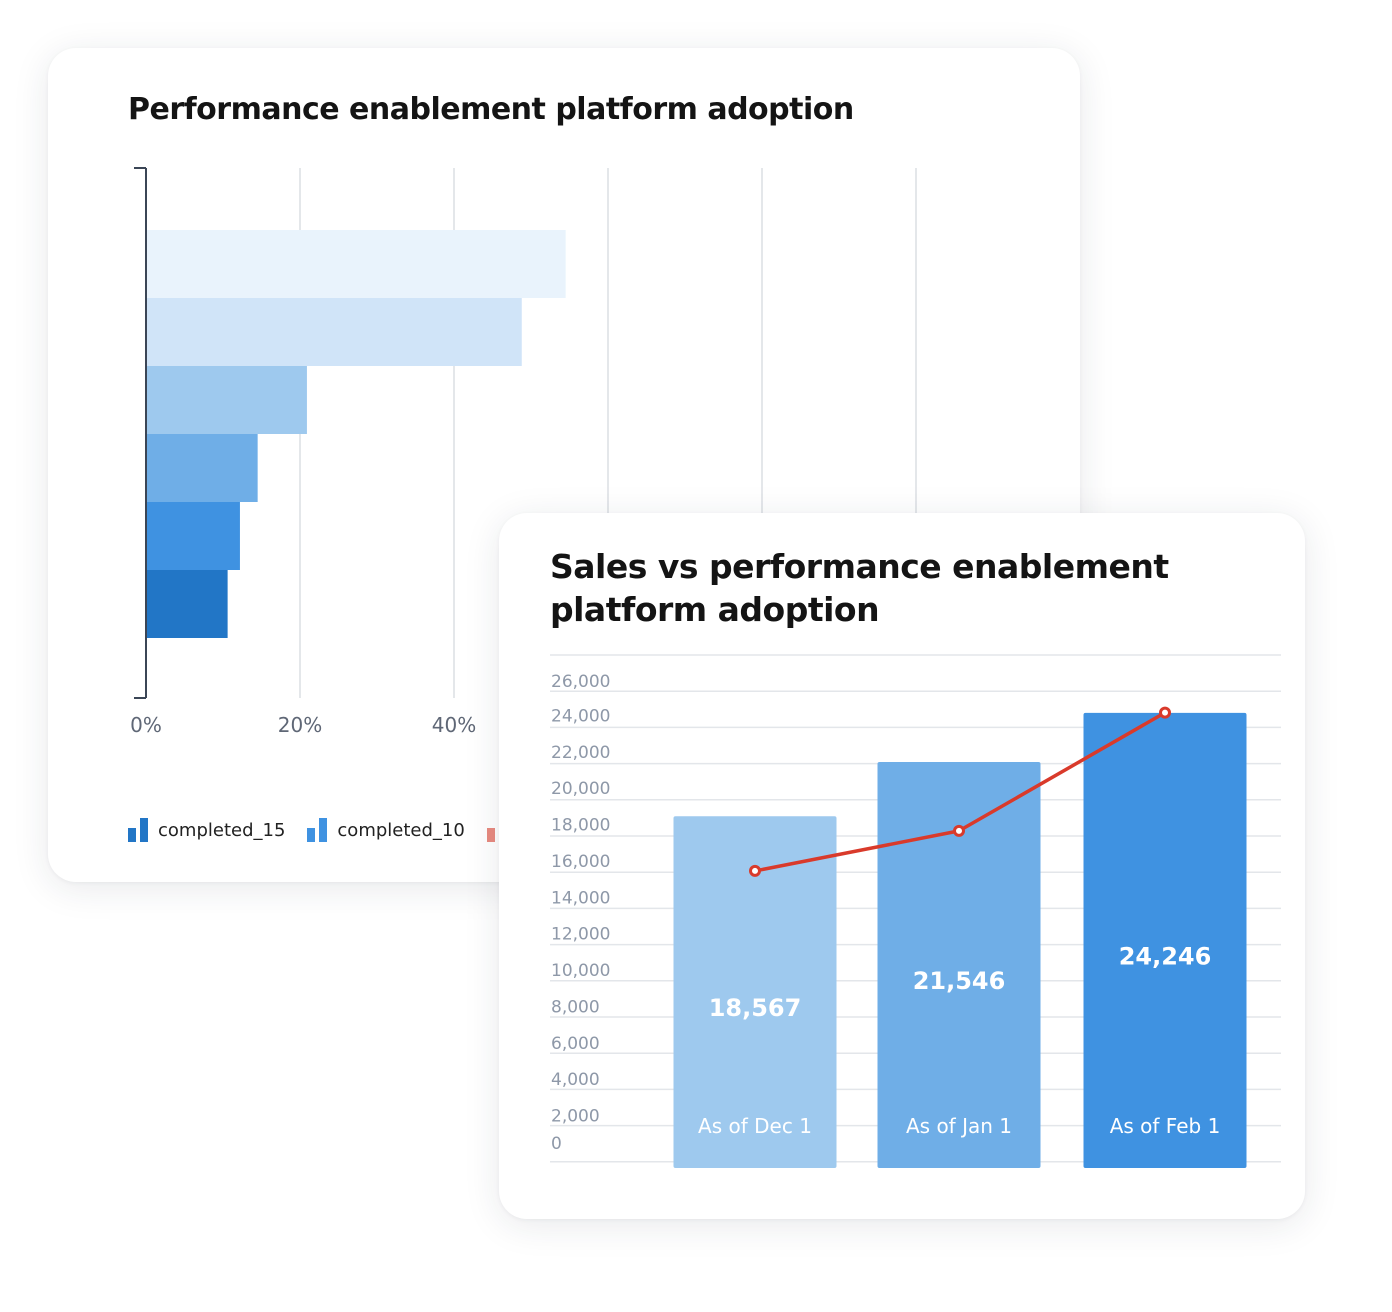  Describe the element at coordinates (1165, 1126) in the screenshot. I see `bar-category-label: As of Feb 1` at that location.